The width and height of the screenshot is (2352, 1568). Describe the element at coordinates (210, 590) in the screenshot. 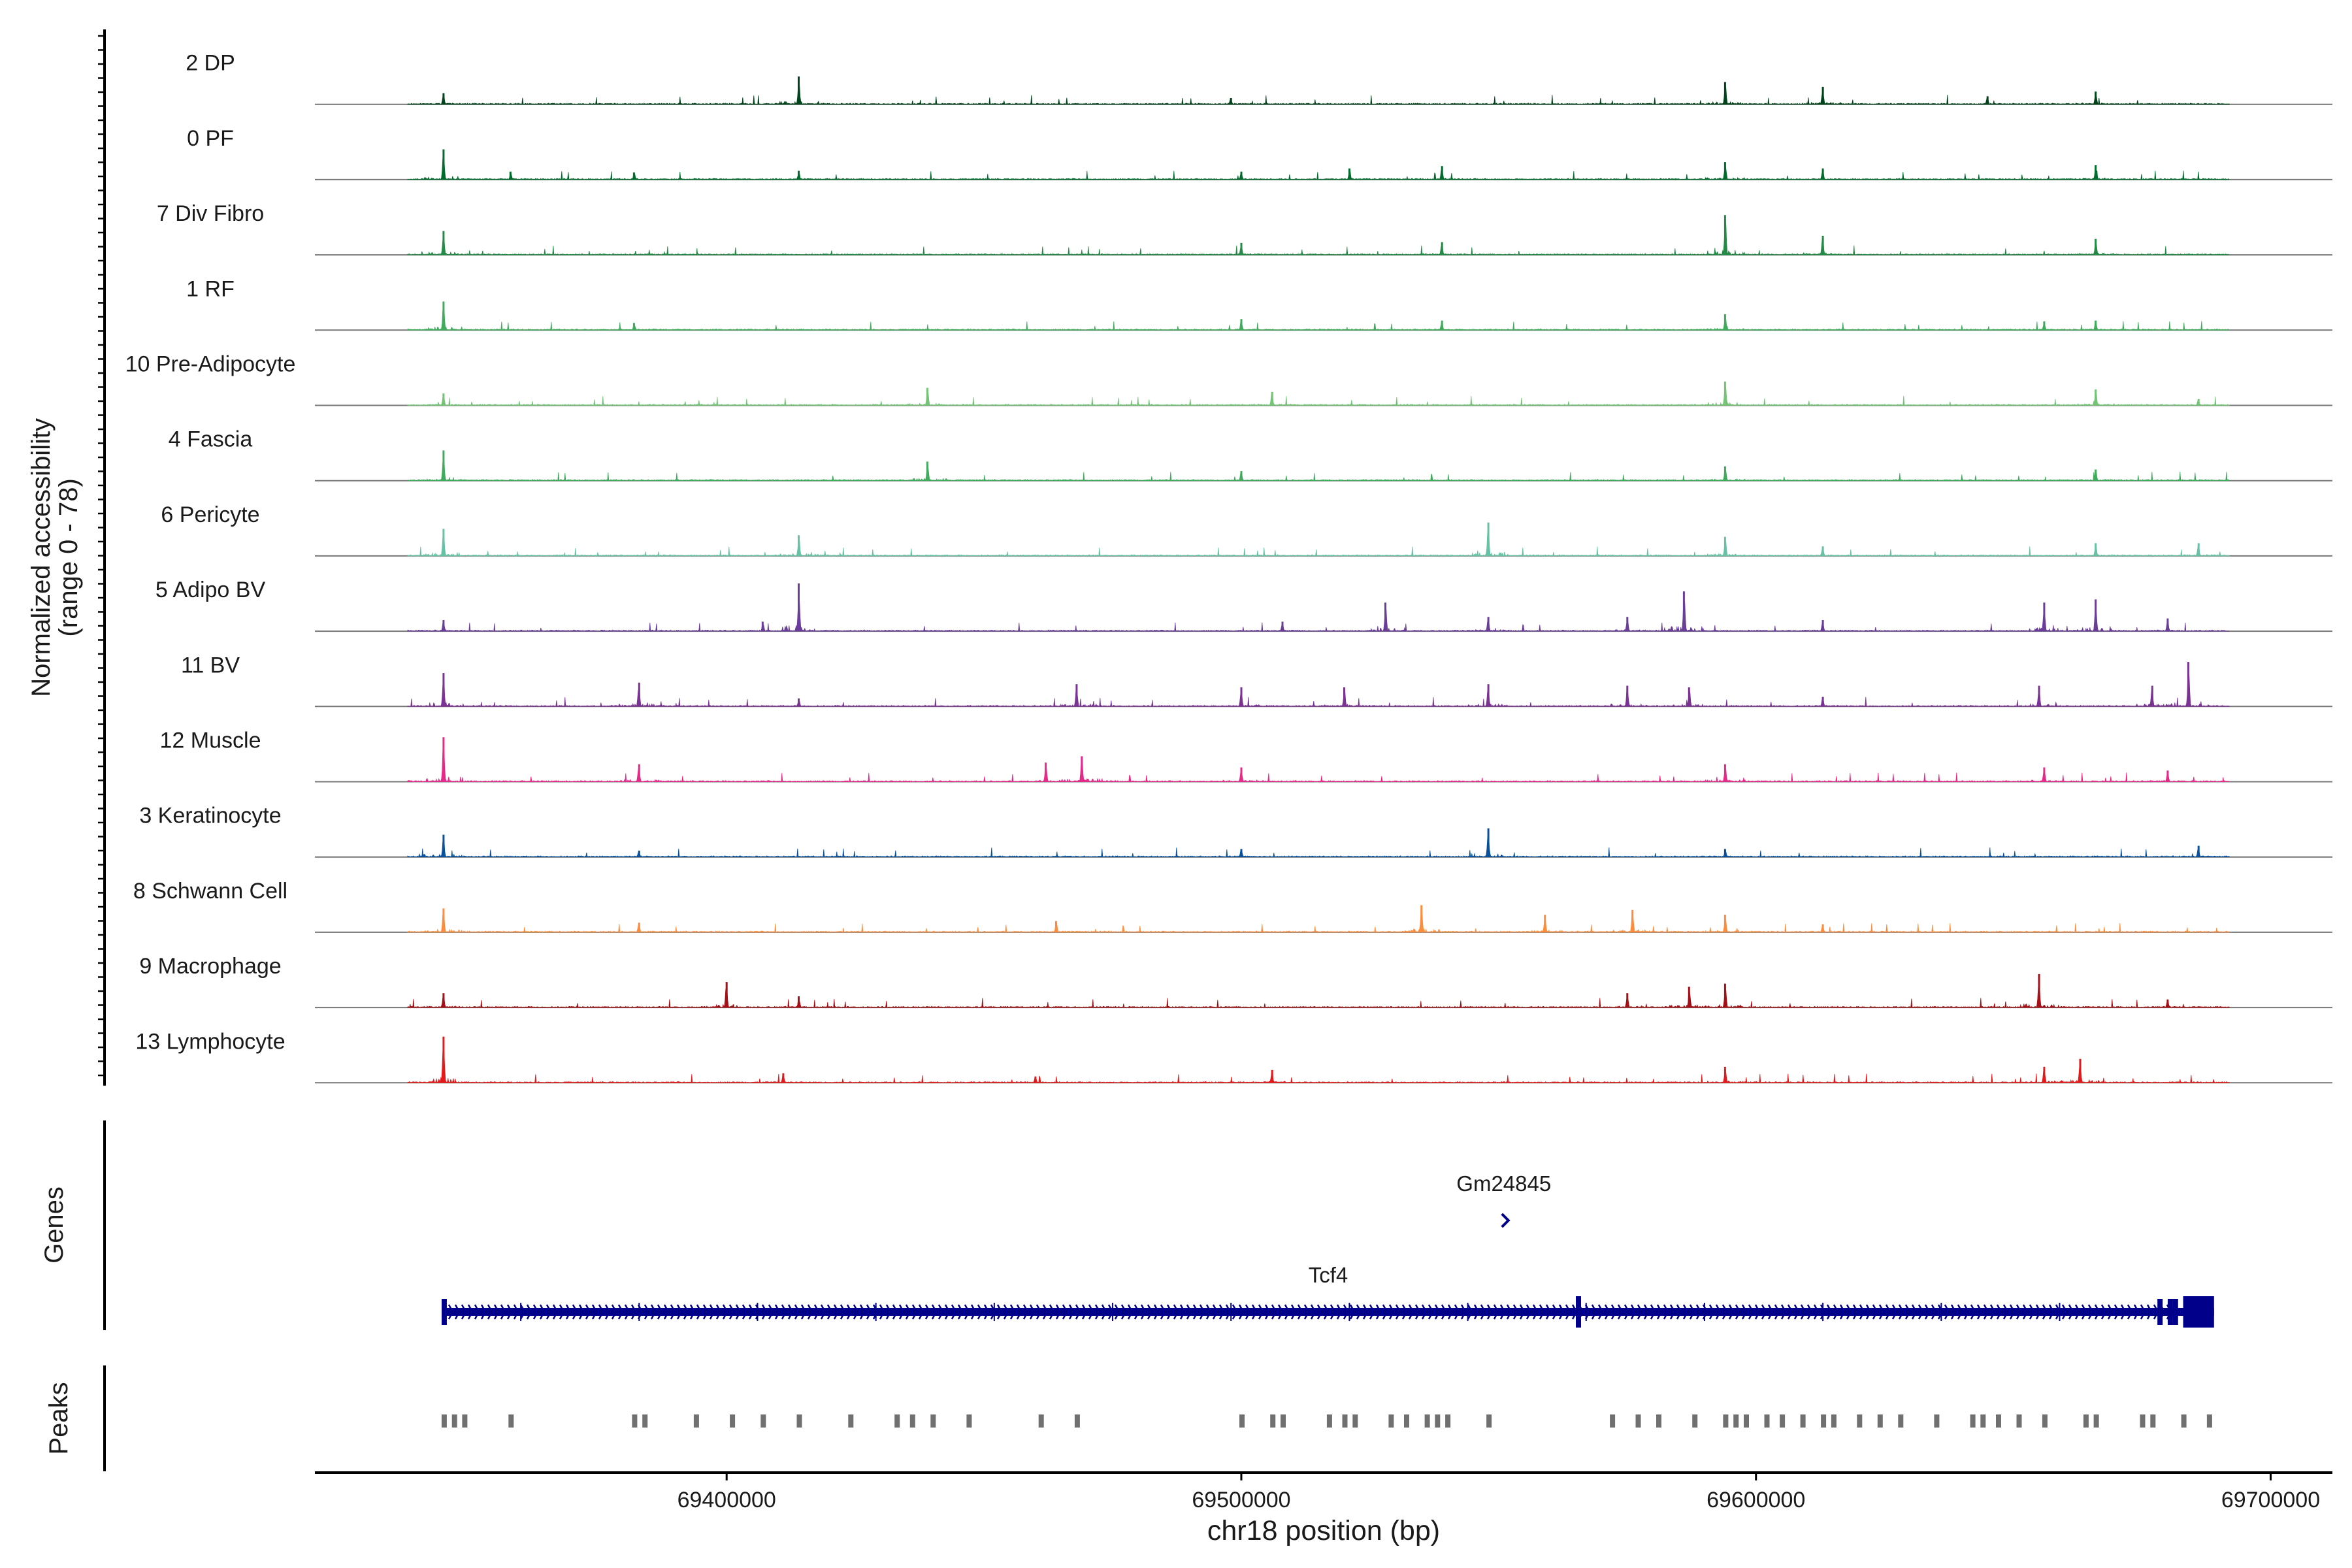

I see `track-label: 5 Adipo BV` at that location.